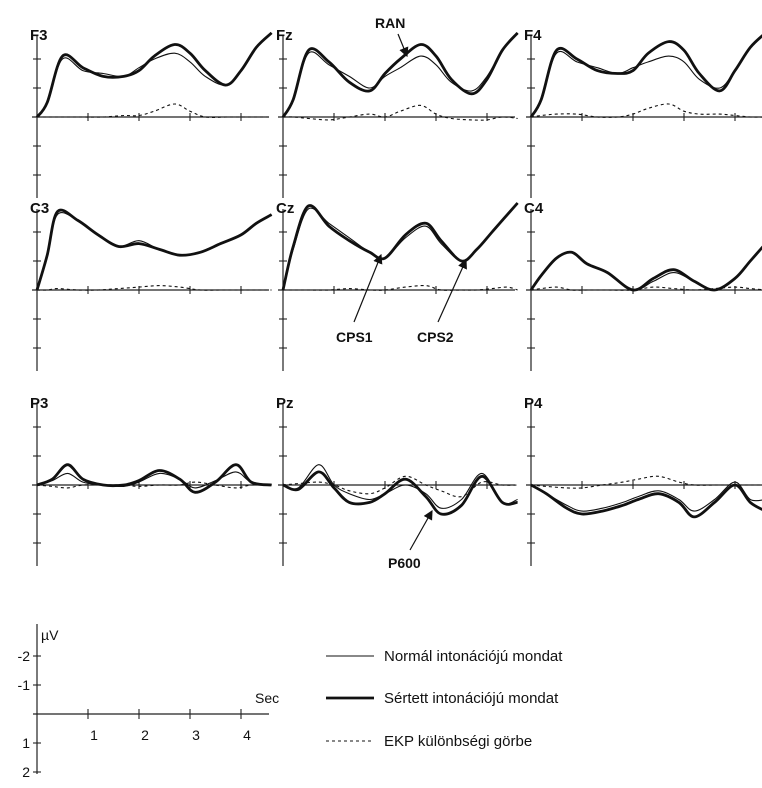 The height and width of the screenshot is (788, 762). I want to click on electrode-label: C4, so click(534, 208).